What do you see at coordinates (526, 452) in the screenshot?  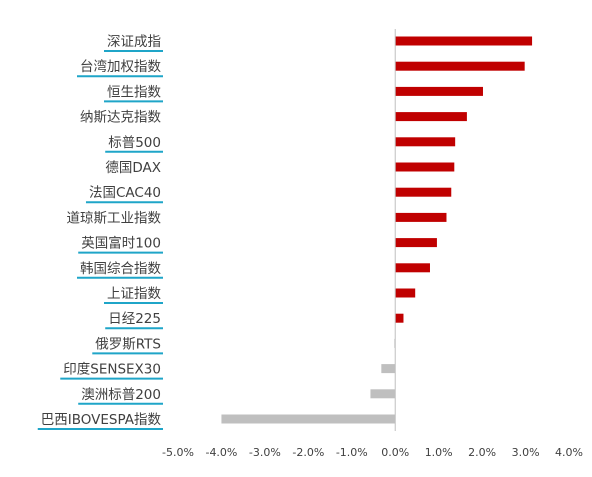 I see `x-tick-label: 3.0%` at bounding box center [526, 452].